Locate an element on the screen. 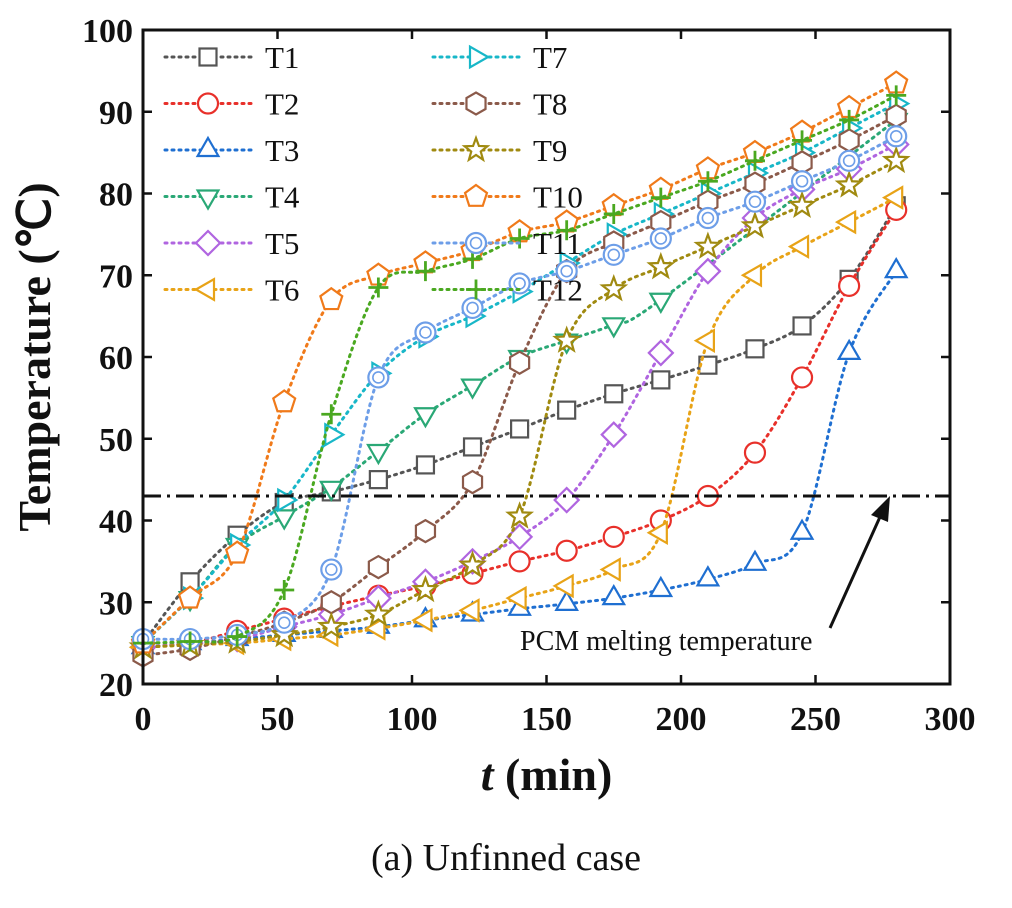 The height and width of the screenshot is (908, 1012). legend-item-t7: T7 is located at coordinates (499, 57).